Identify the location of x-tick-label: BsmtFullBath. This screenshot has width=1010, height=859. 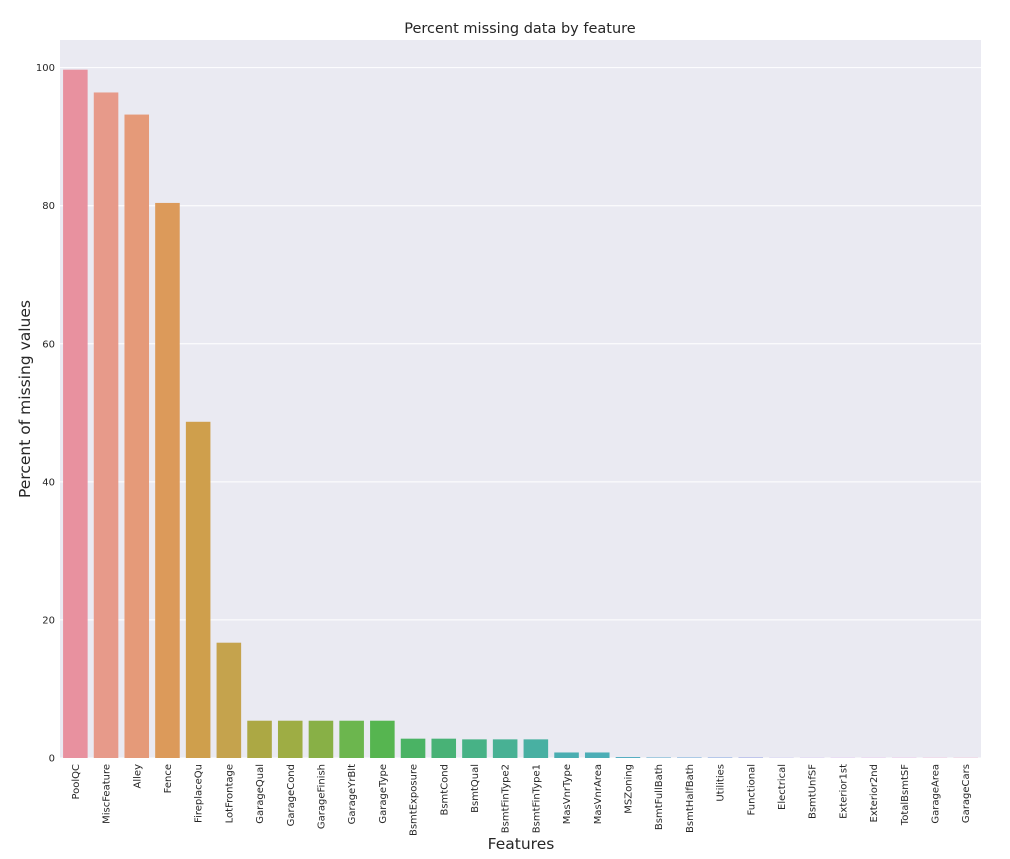
(659, 797).